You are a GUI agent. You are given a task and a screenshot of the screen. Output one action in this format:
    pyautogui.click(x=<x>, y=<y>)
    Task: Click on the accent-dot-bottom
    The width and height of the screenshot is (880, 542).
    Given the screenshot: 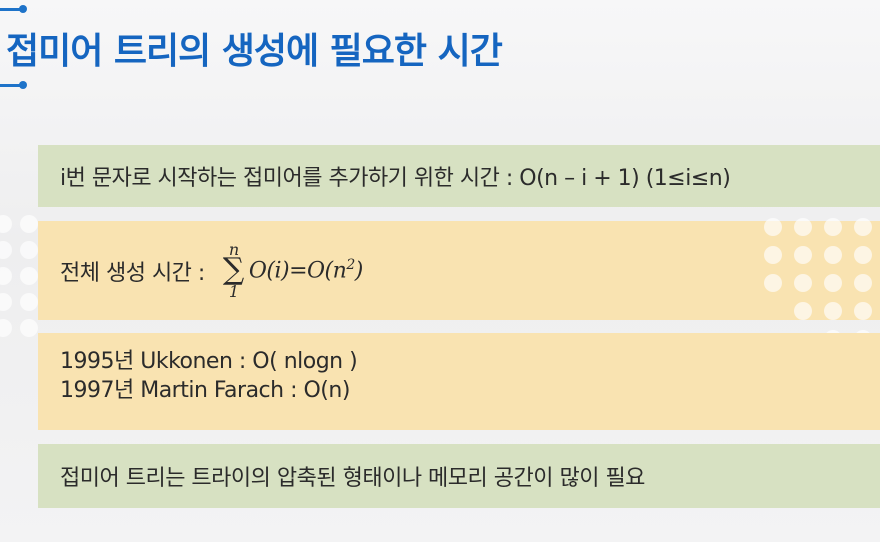 What is the action you would take?
    pyautogui.click(x=23, y=85)
    